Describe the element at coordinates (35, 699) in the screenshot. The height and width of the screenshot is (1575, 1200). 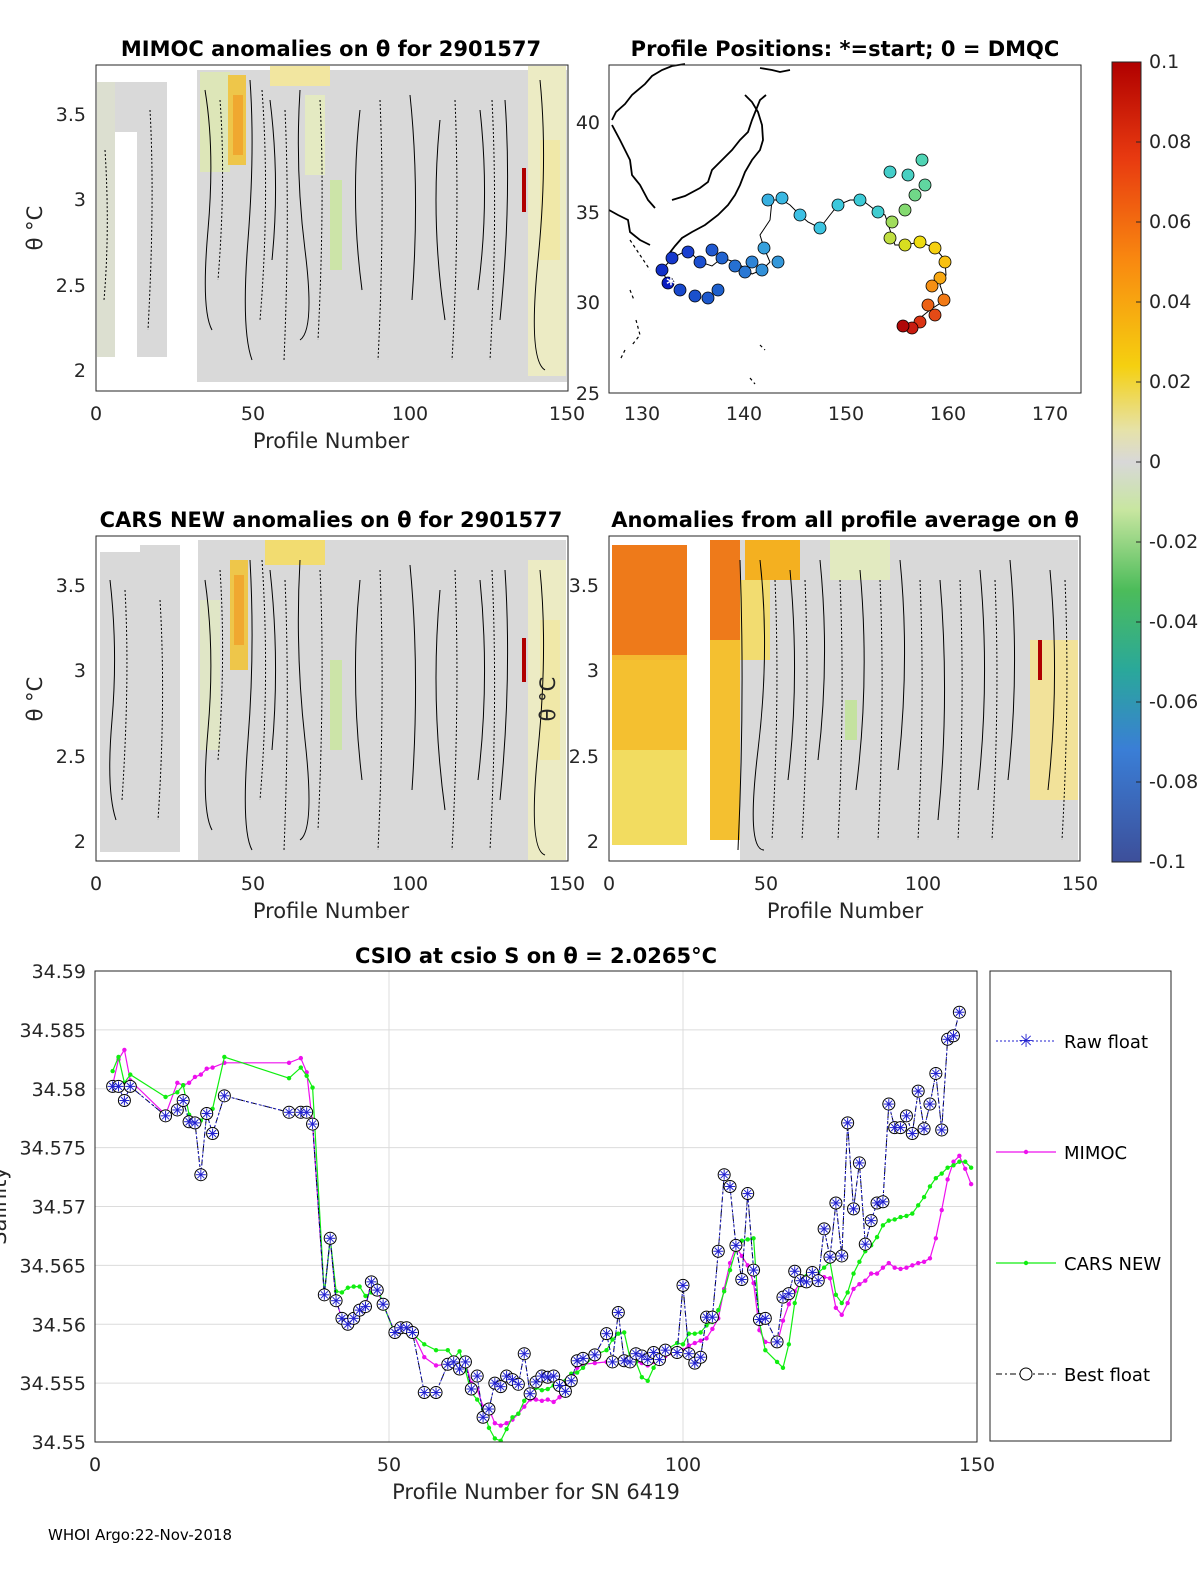
I see `cars-ylabel: θ °C` at that location.